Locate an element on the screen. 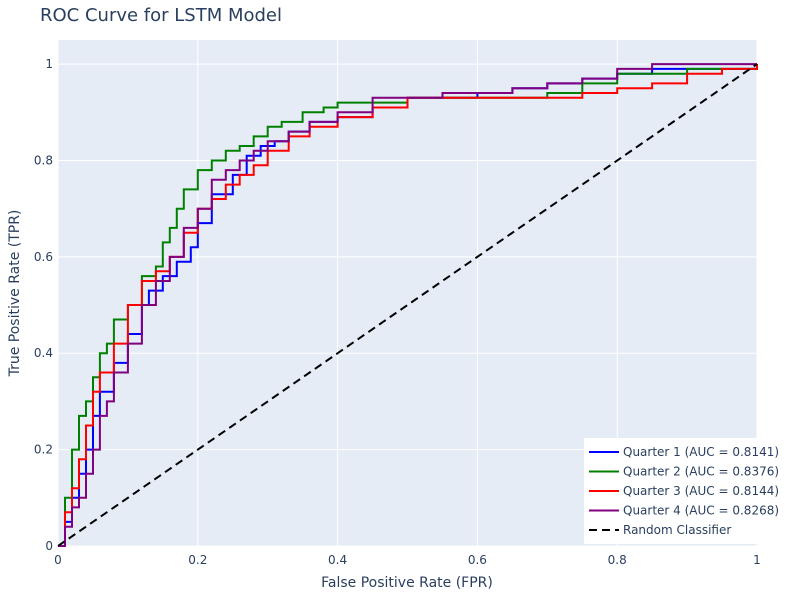 This screenshot has width=800, height=600. y-tick-label: 0.8 is located at coordinates (43, 160).